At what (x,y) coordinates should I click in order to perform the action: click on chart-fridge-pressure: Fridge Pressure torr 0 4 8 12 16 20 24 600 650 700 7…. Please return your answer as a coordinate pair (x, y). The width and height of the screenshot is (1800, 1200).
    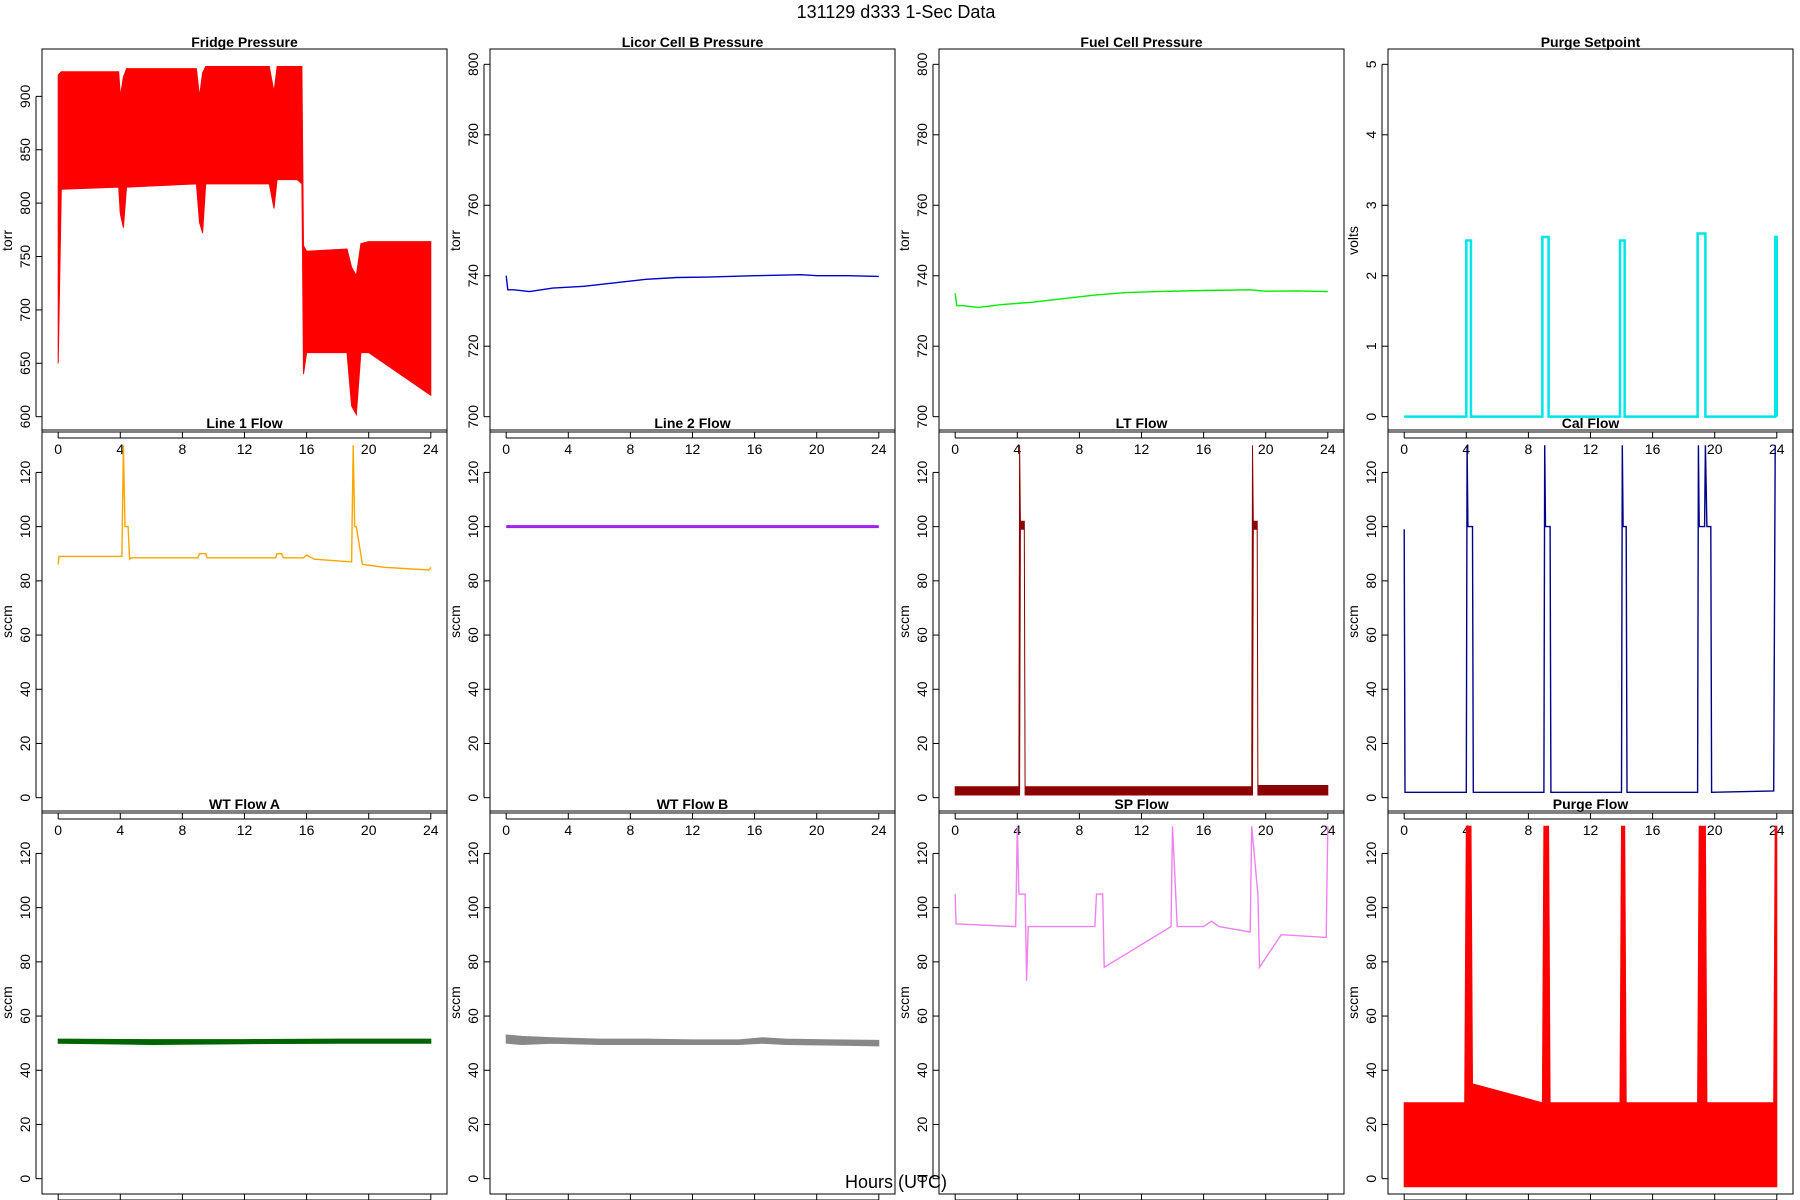
    Looking at the image, I should click on (224, 245).